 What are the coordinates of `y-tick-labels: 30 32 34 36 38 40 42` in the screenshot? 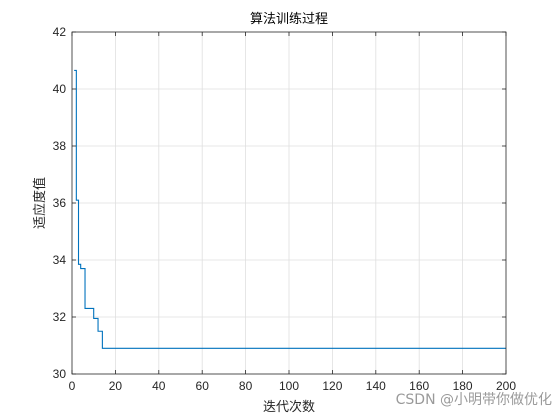 It's located at (60, 203).